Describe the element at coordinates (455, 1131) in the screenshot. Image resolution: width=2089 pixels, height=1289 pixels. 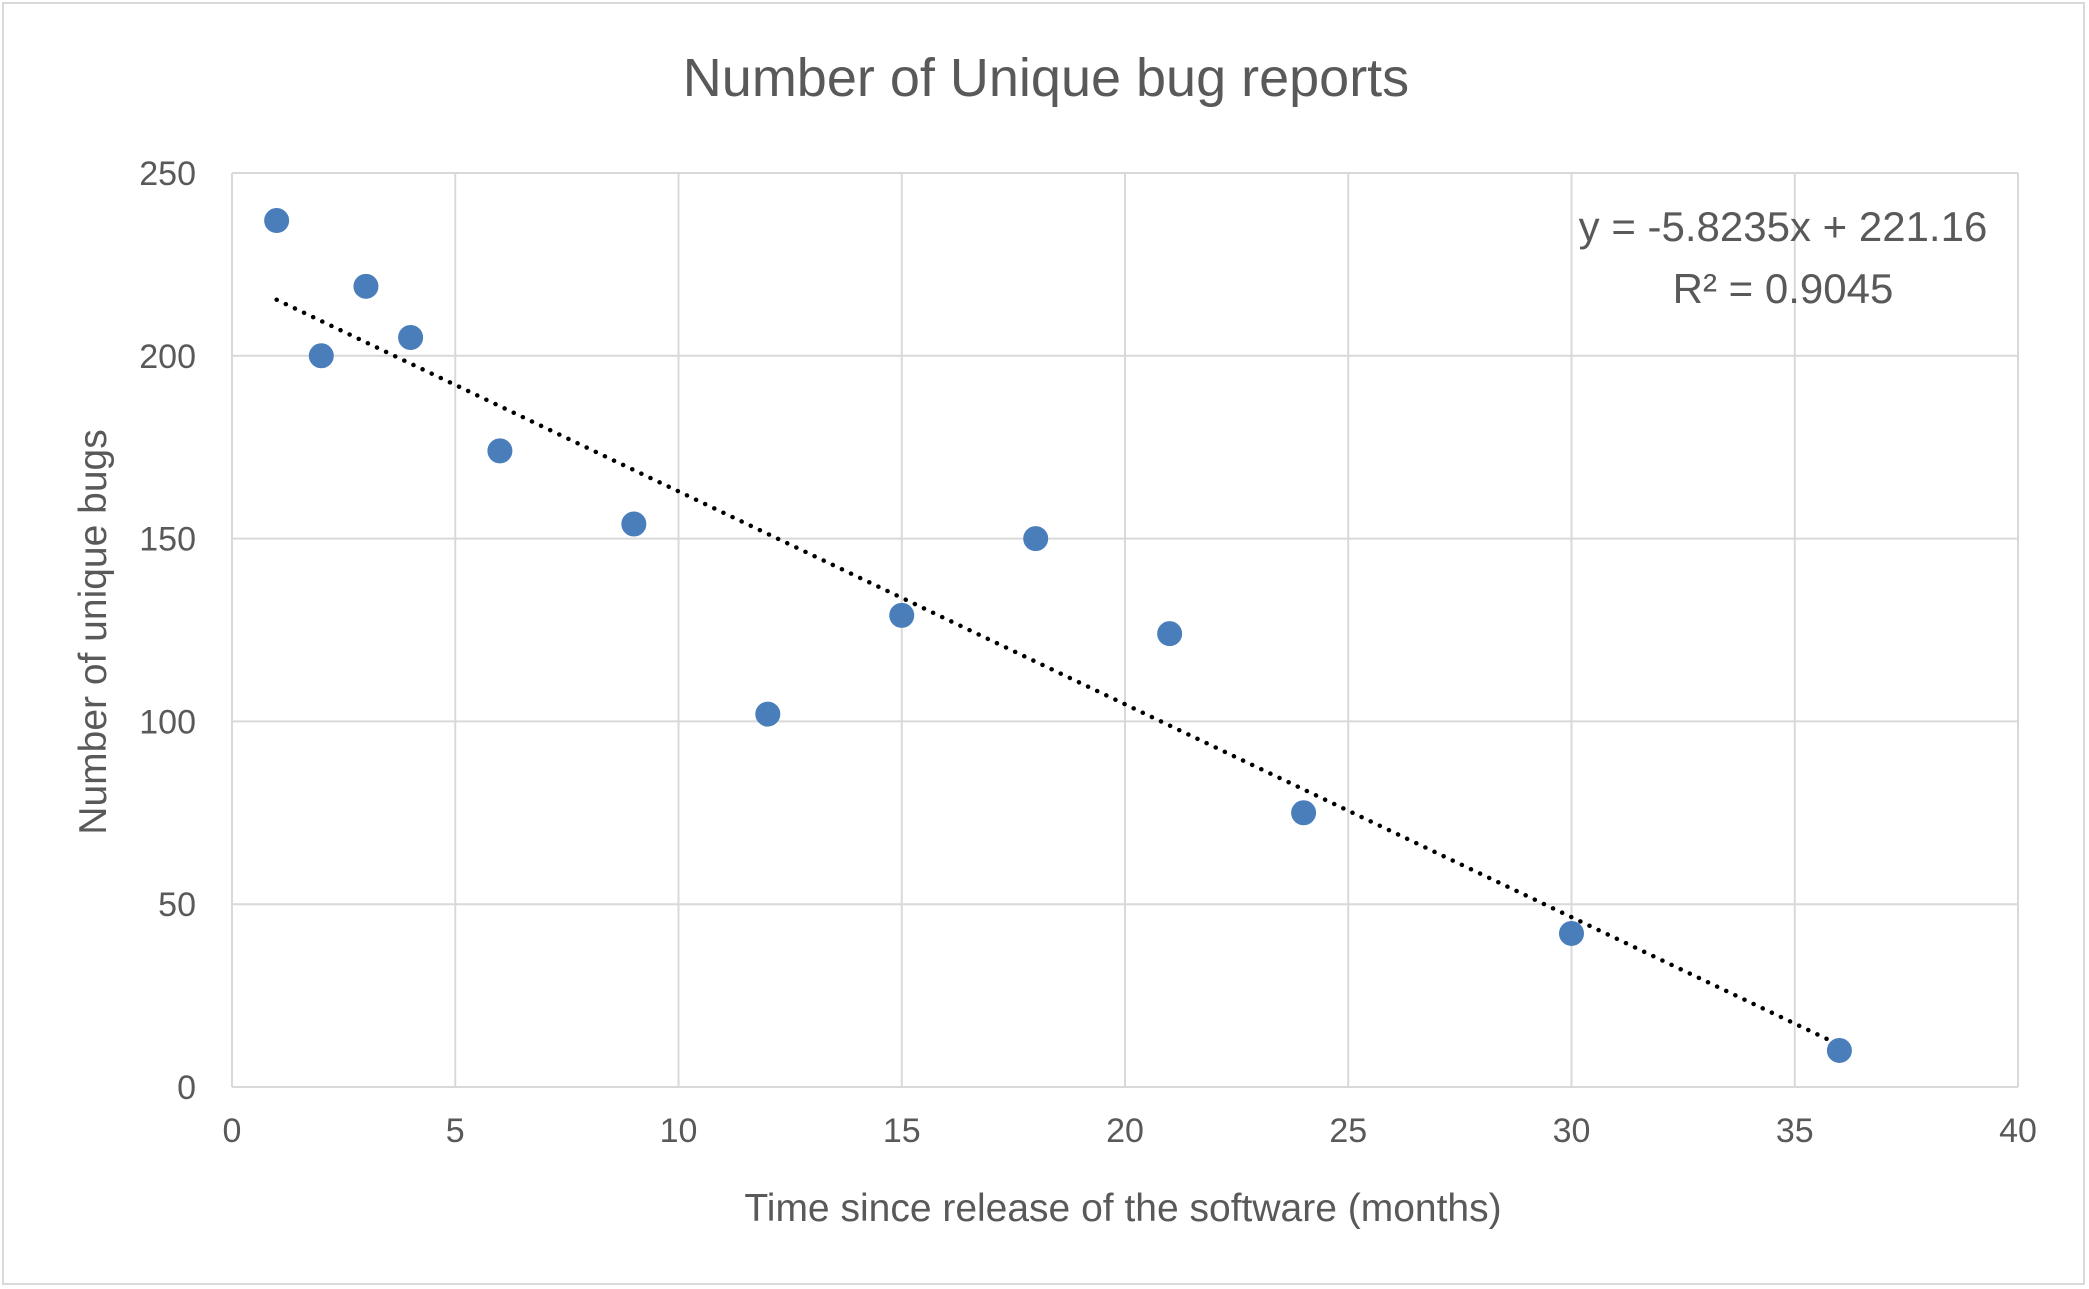
I see `x-tick-label: 5` at that location.